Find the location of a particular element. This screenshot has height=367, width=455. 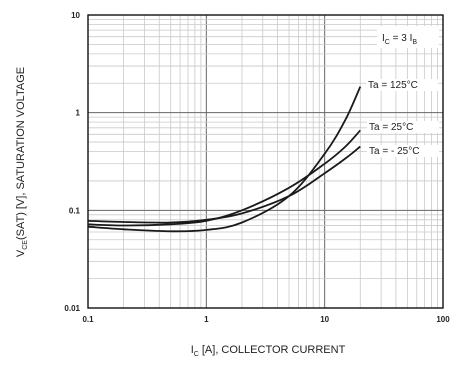

series-label-3: Ta = - 25°C is located at coordinates (394, 151).